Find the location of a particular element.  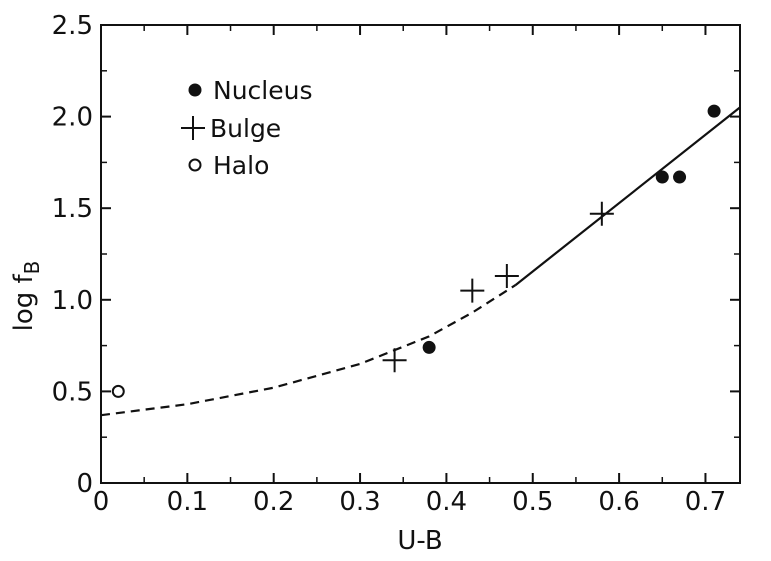

legend-marker-nucleus is located at coordinates (195, 90).